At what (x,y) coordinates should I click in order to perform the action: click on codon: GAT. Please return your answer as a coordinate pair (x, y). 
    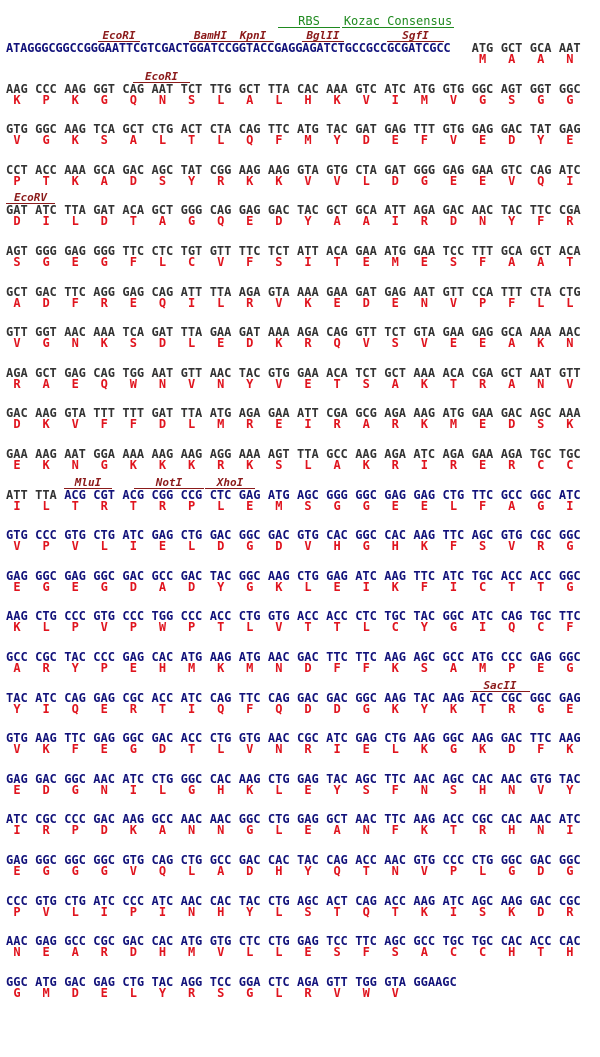
    Looking at the image, I should click on (162, 332).